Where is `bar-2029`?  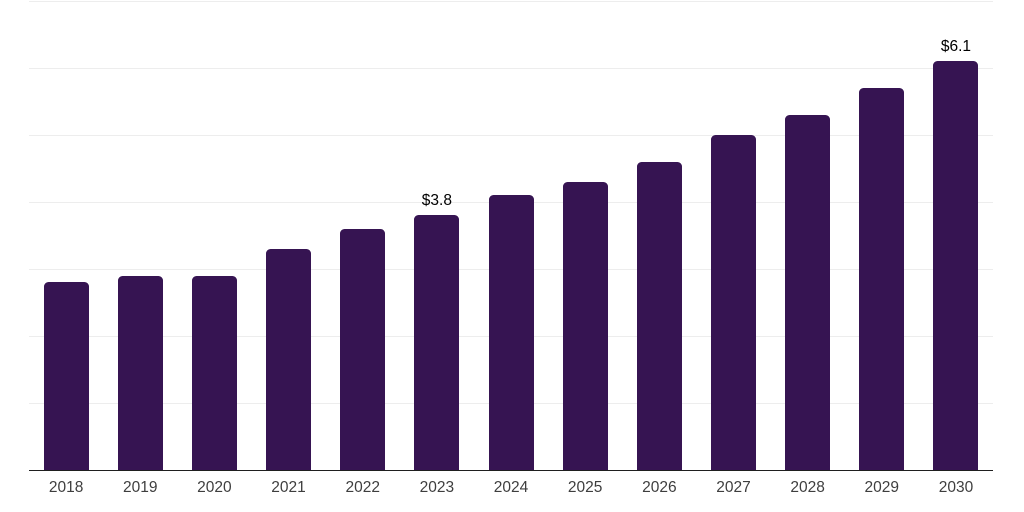
bar-2029 is located at coordinates (882, 279).